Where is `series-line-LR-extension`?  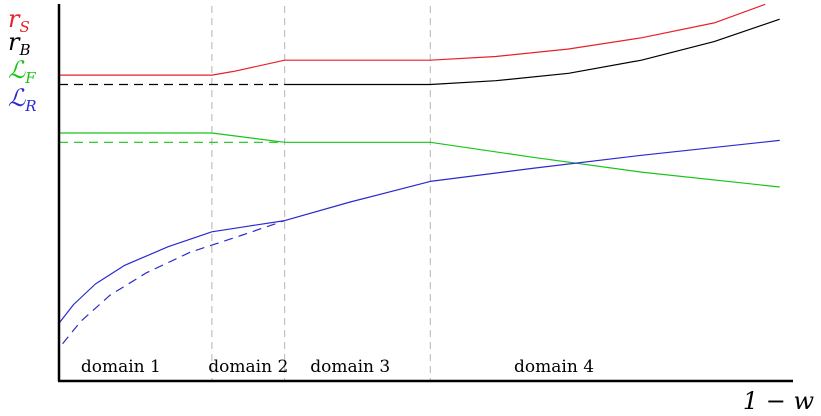
series-line-LR-extension is located at coordinates (173, 282).